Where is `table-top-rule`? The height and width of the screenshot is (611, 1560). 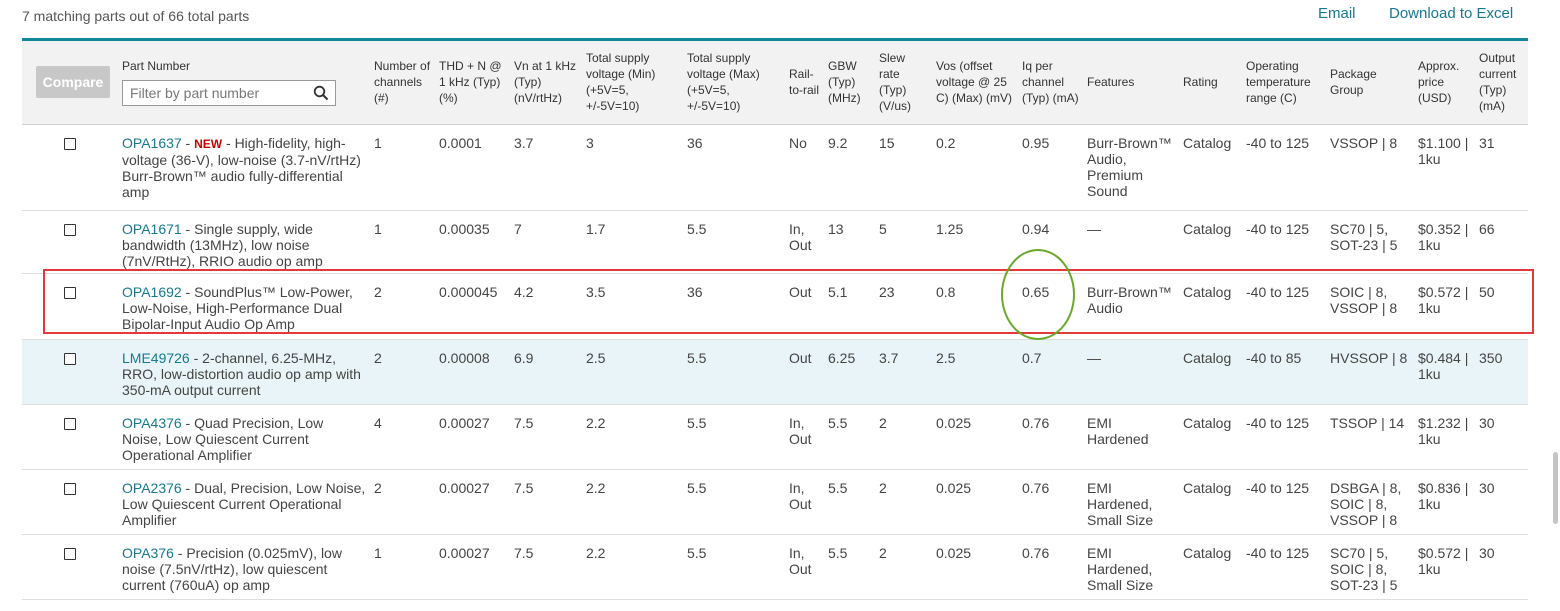
table-top-rule is located at coordinates (775, 39).